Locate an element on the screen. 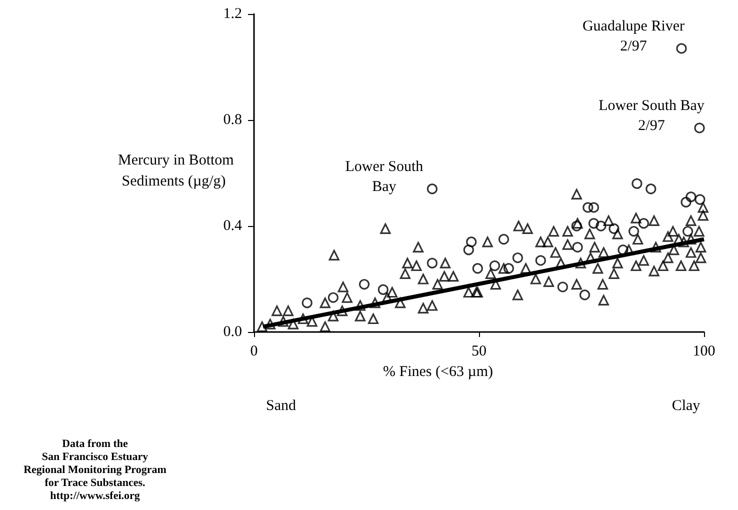 Image resolution: width=738 pixels, height=510 pixels. annotation: Guadalupe River 2/97 is located at coordinates (633, 36).